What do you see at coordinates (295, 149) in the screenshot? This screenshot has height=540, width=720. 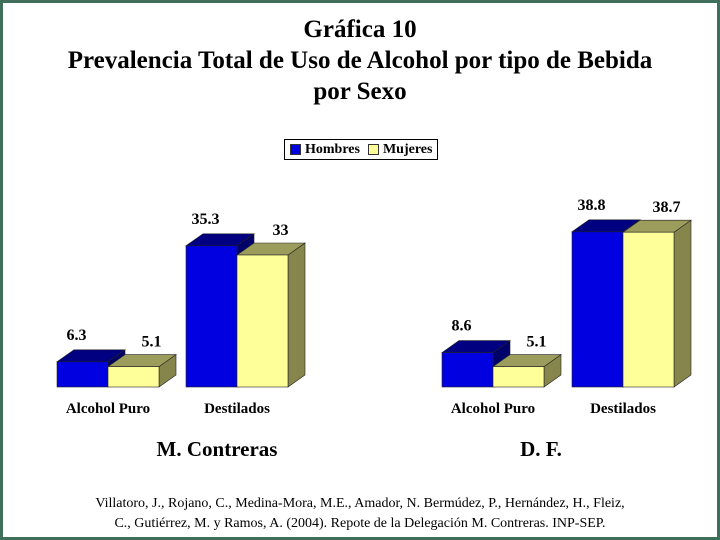 I see `legend-swatch-hombres` at bounding box center [295, 149].